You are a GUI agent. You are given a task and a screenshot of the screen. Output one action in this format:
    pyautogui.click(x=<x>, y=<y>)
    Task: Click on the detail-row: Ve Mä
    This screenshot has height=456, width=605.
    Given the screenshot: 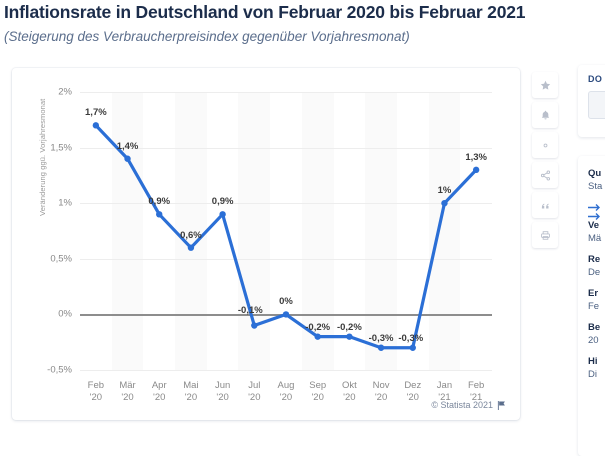 What is the action you would take?
    pyautogui.click(x=596, y=232)
    